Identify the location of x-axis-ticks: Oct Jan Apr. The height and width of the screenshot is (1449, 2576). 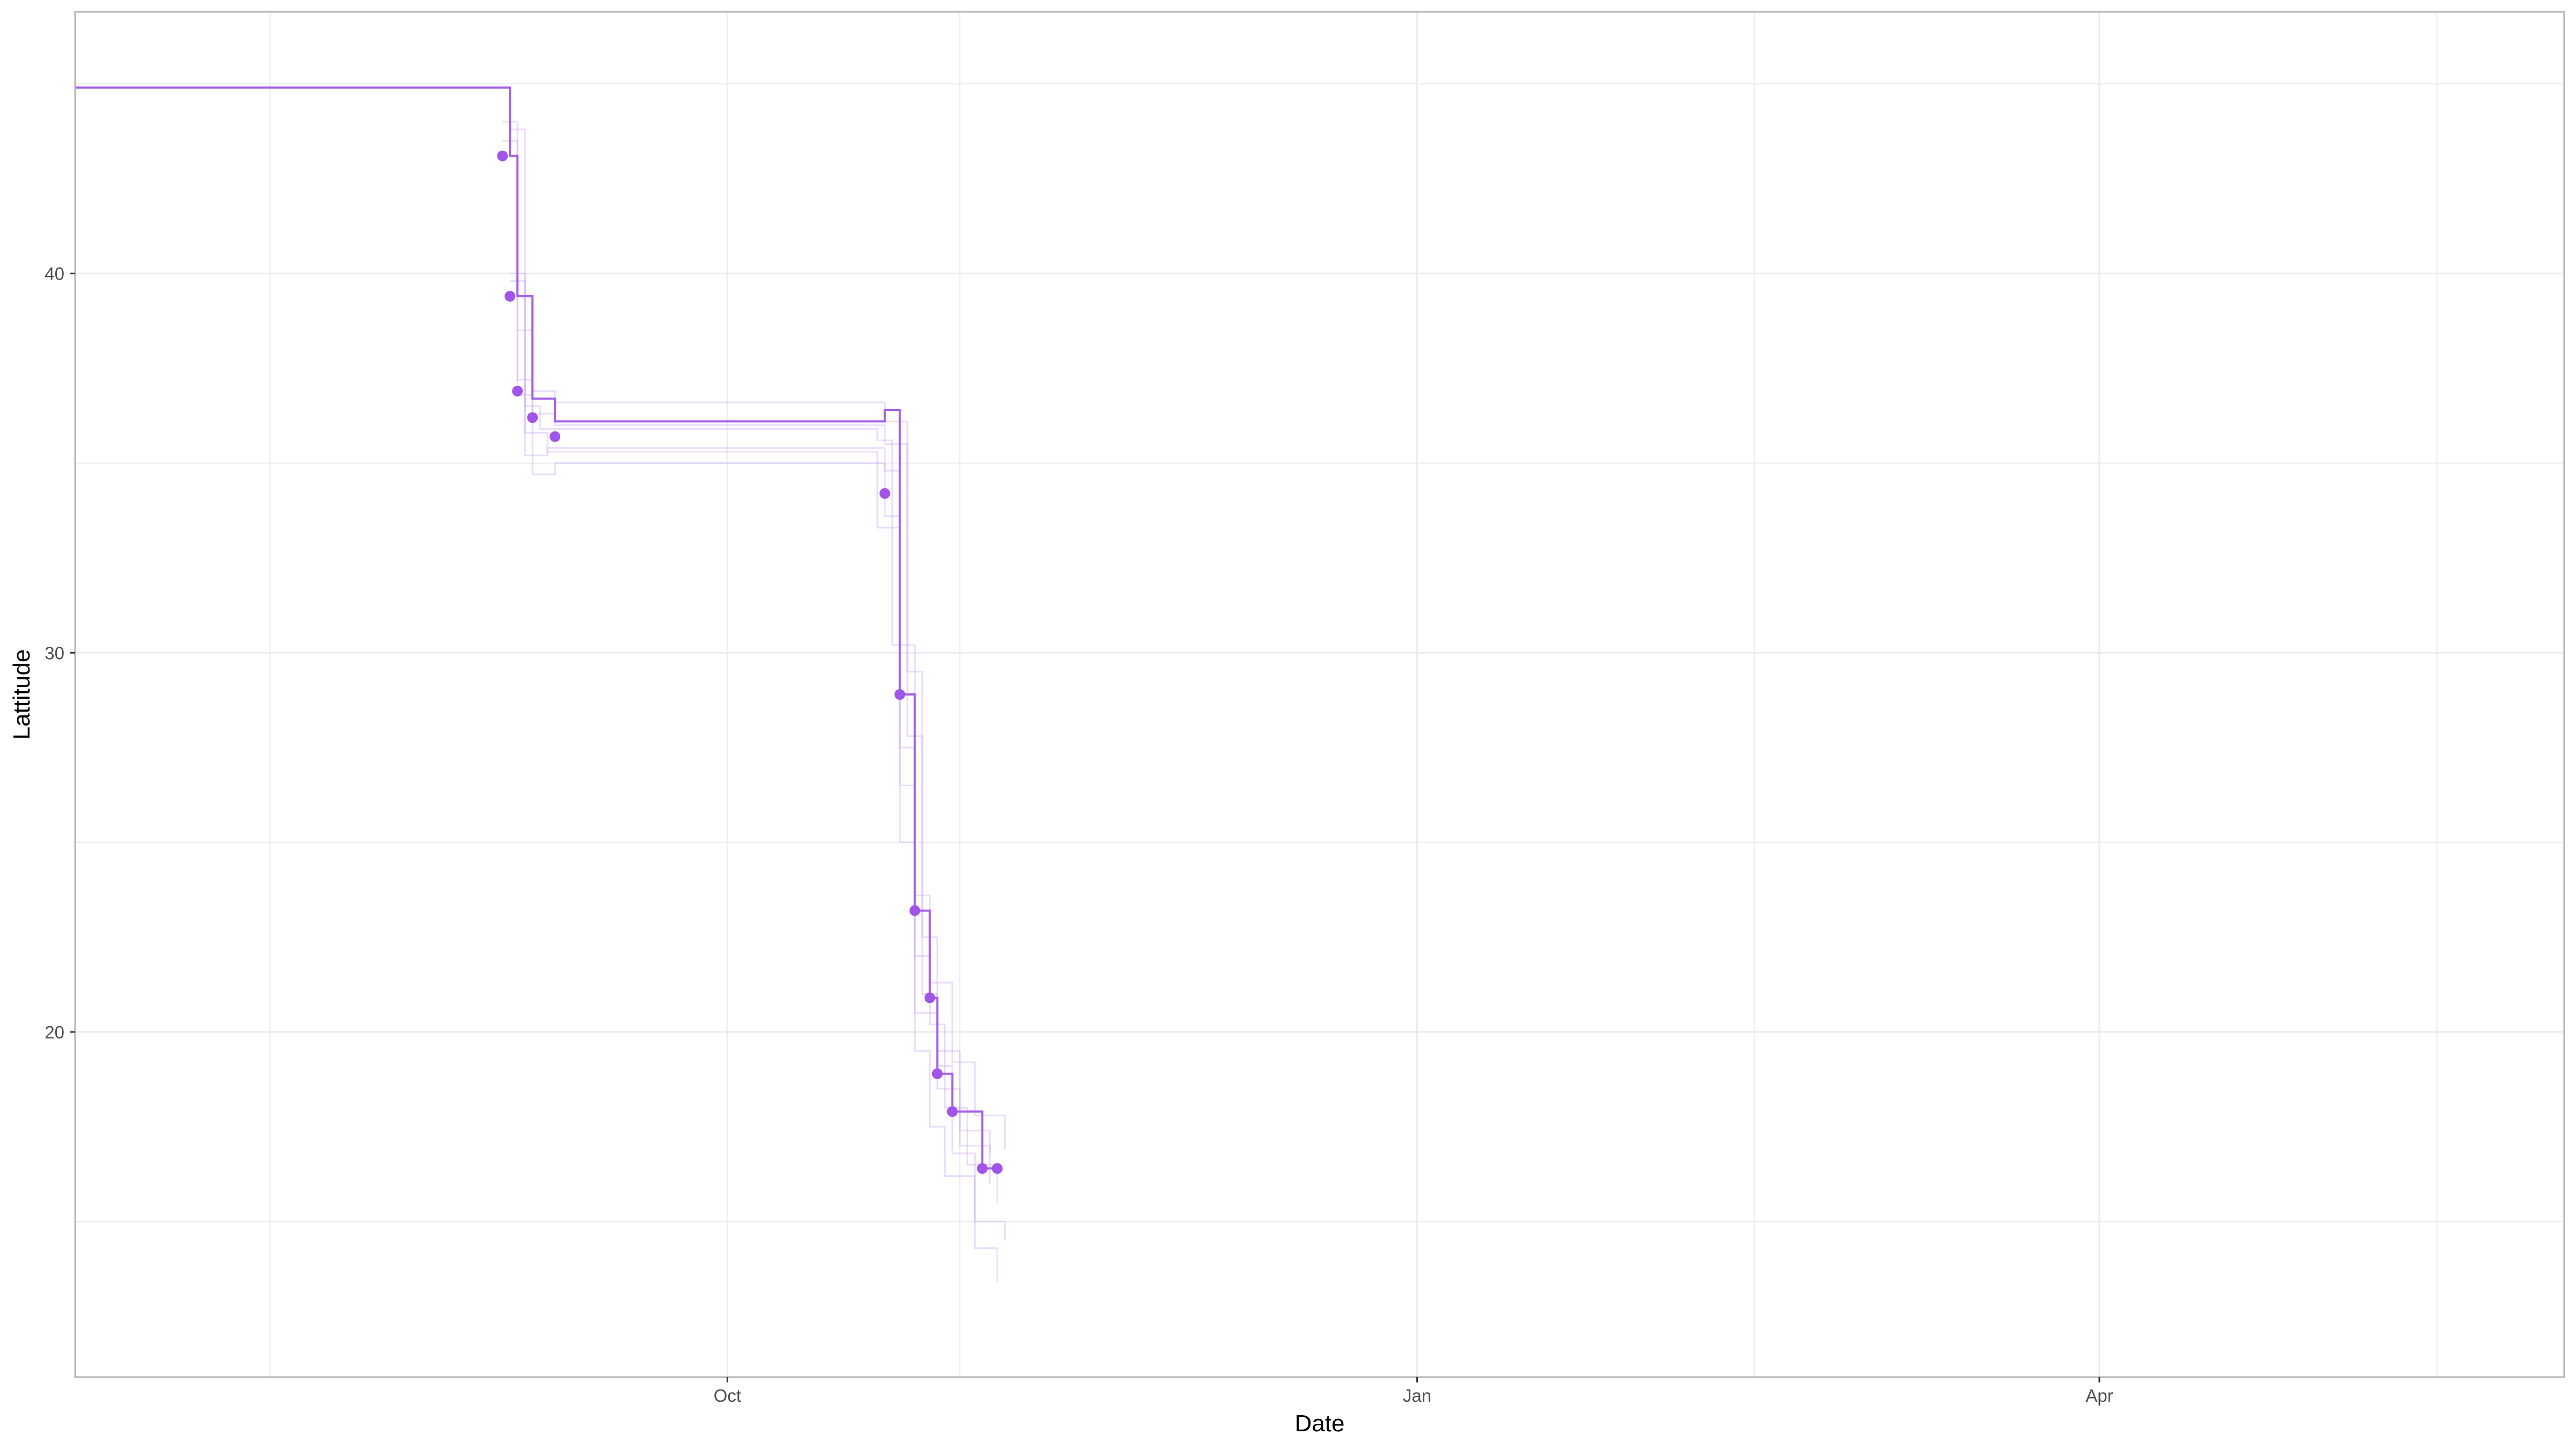
(1413, 1391).